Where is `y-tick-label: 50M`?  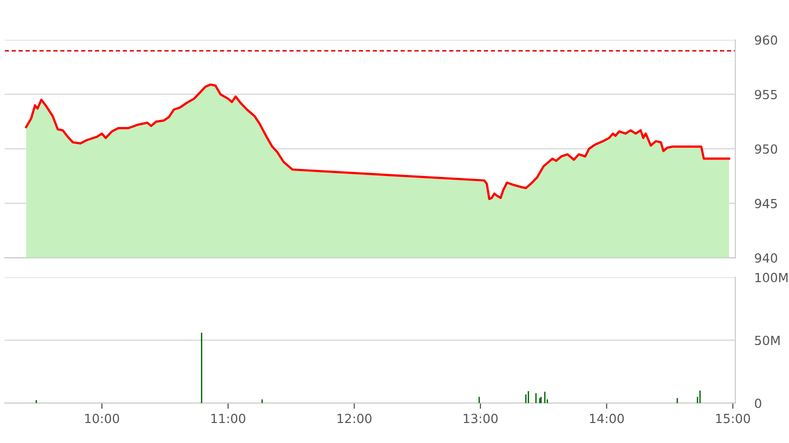 y-tick-label: 50M is located at coordinates (767, 341).